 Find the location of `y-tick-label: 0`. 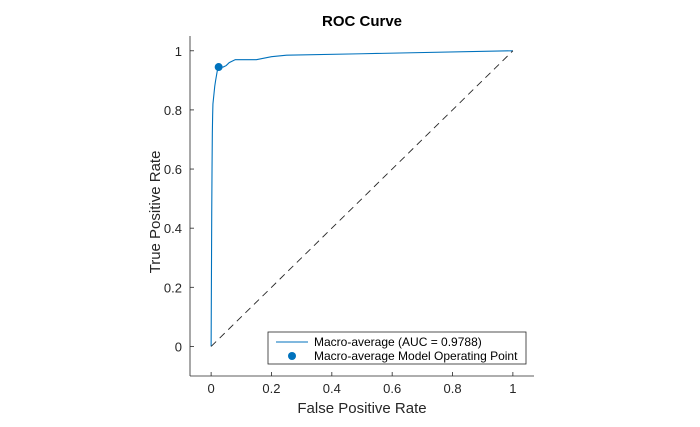

y-tick-label: 0 is located at coordinates (178, 346).